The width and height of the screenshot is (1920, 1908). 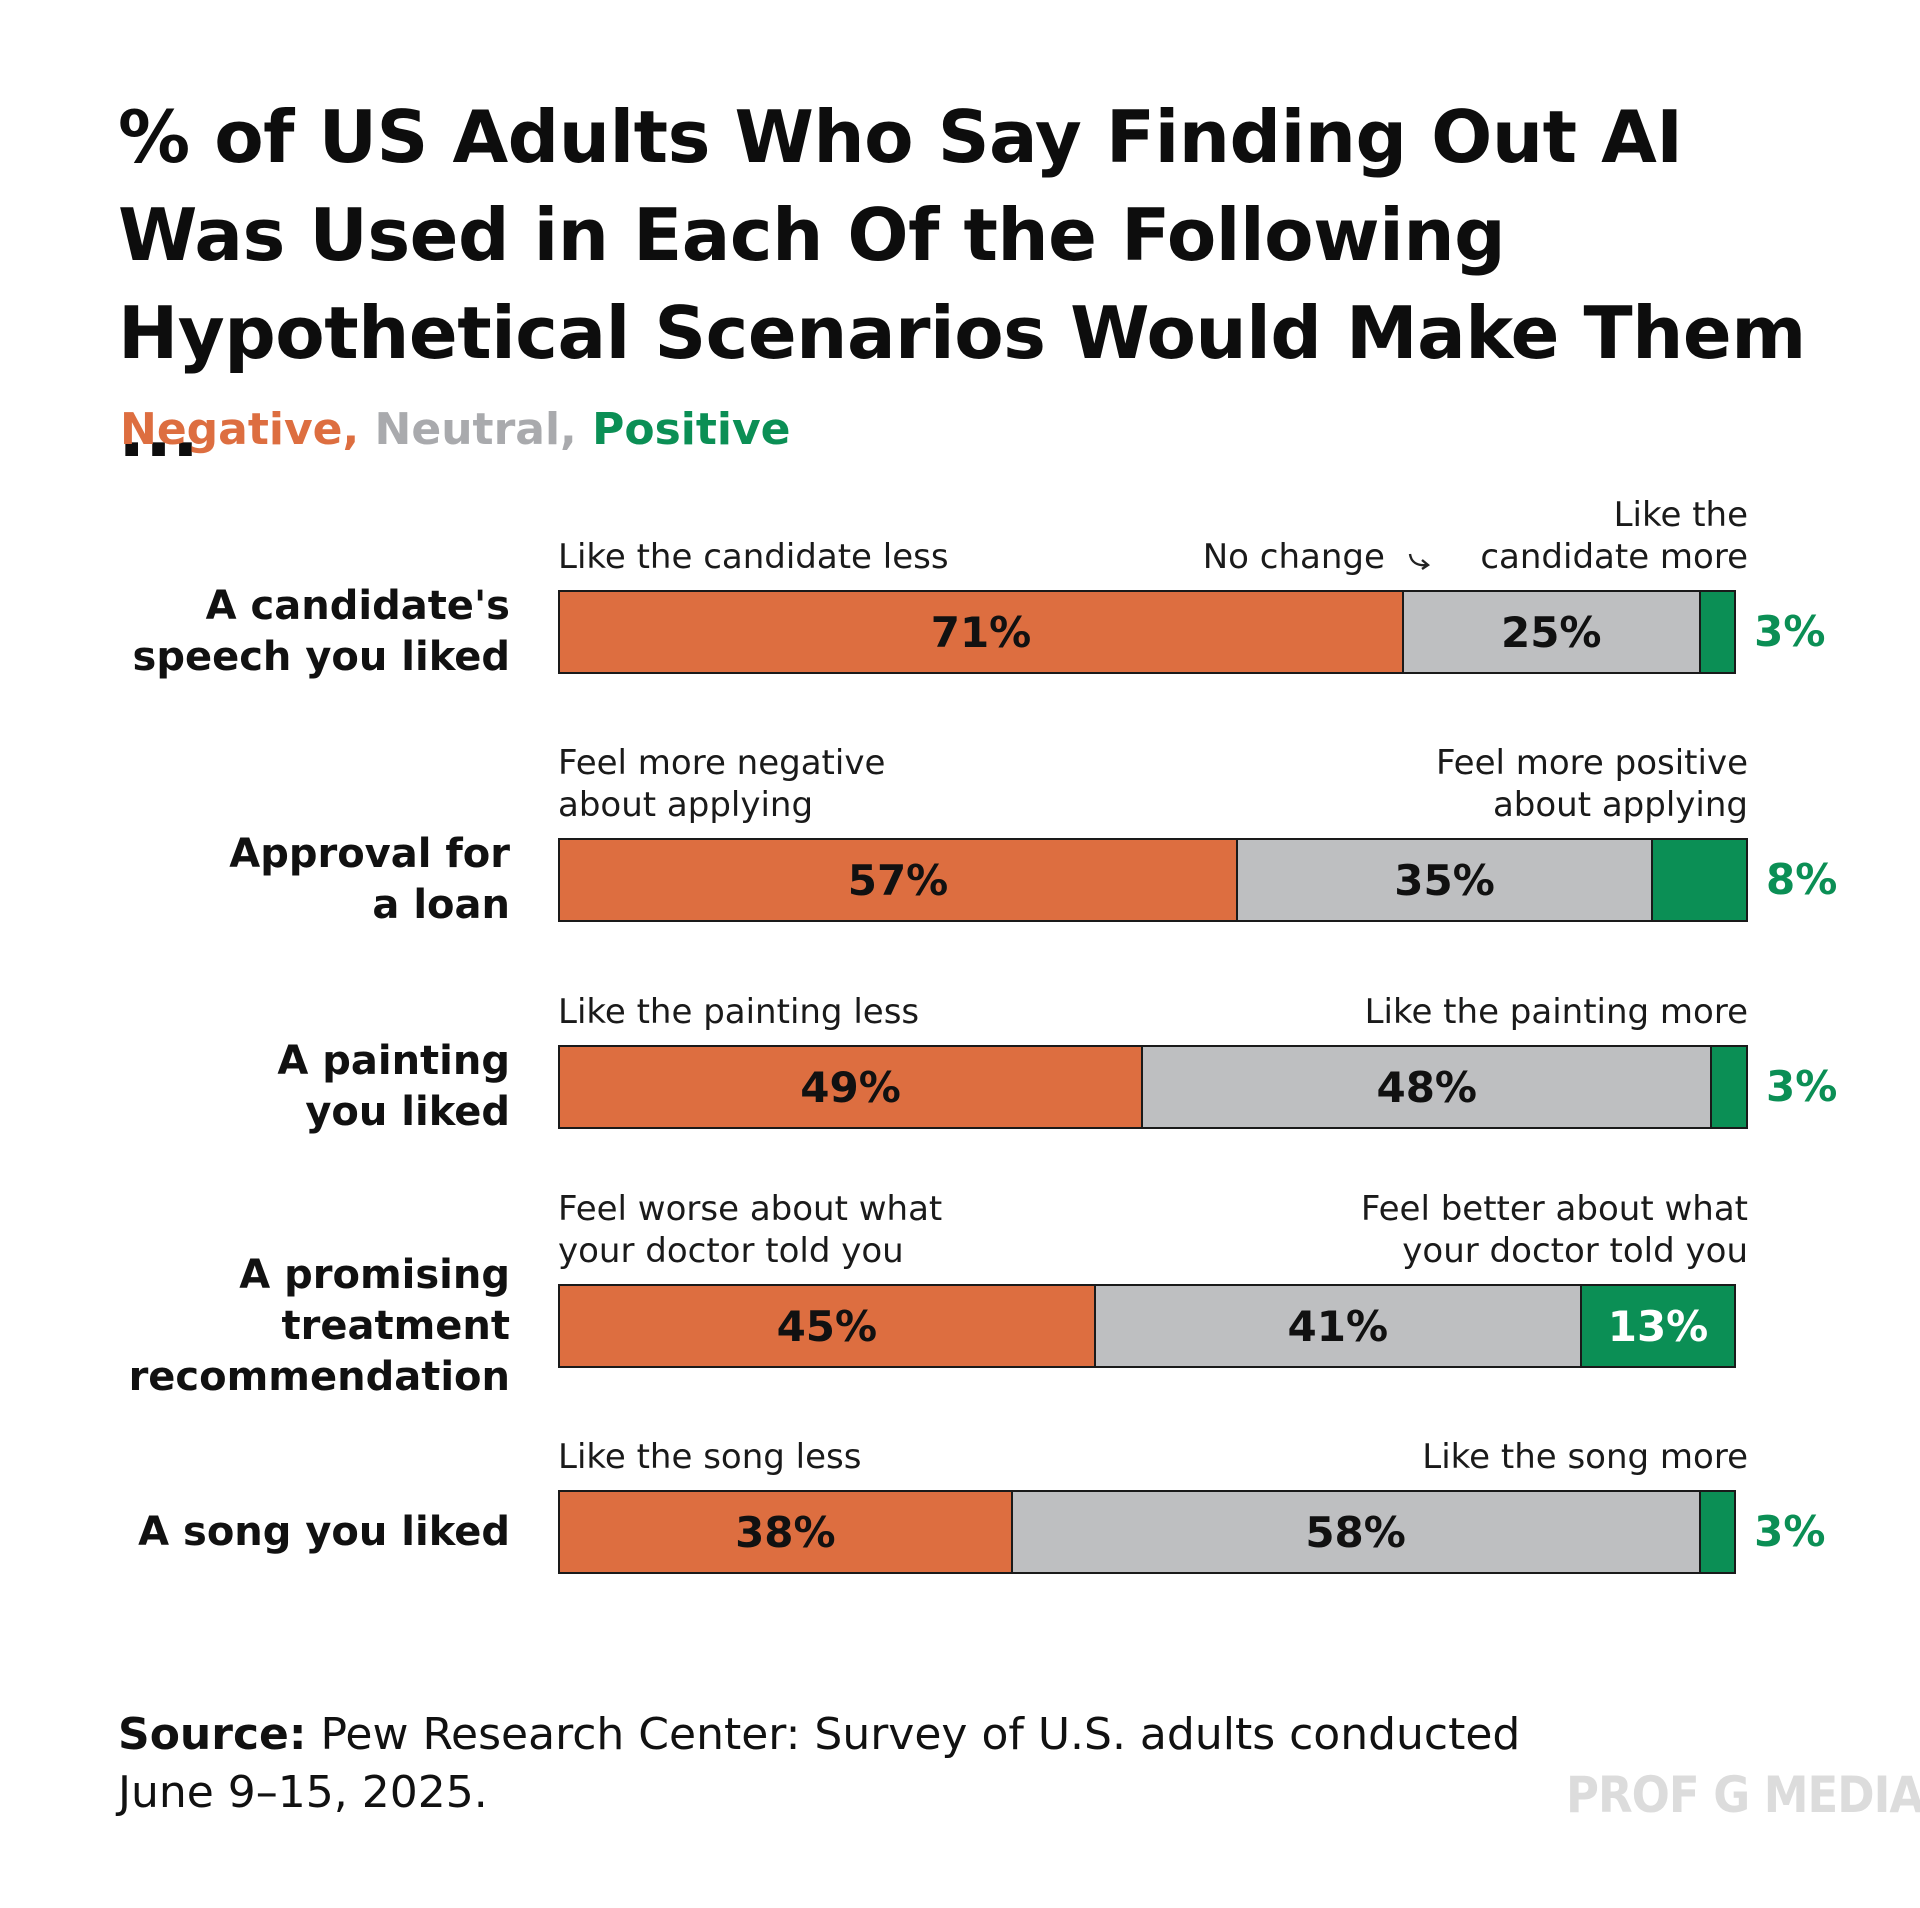 I want to click on negative-segment: 45%, so click(x=827, y=1326).